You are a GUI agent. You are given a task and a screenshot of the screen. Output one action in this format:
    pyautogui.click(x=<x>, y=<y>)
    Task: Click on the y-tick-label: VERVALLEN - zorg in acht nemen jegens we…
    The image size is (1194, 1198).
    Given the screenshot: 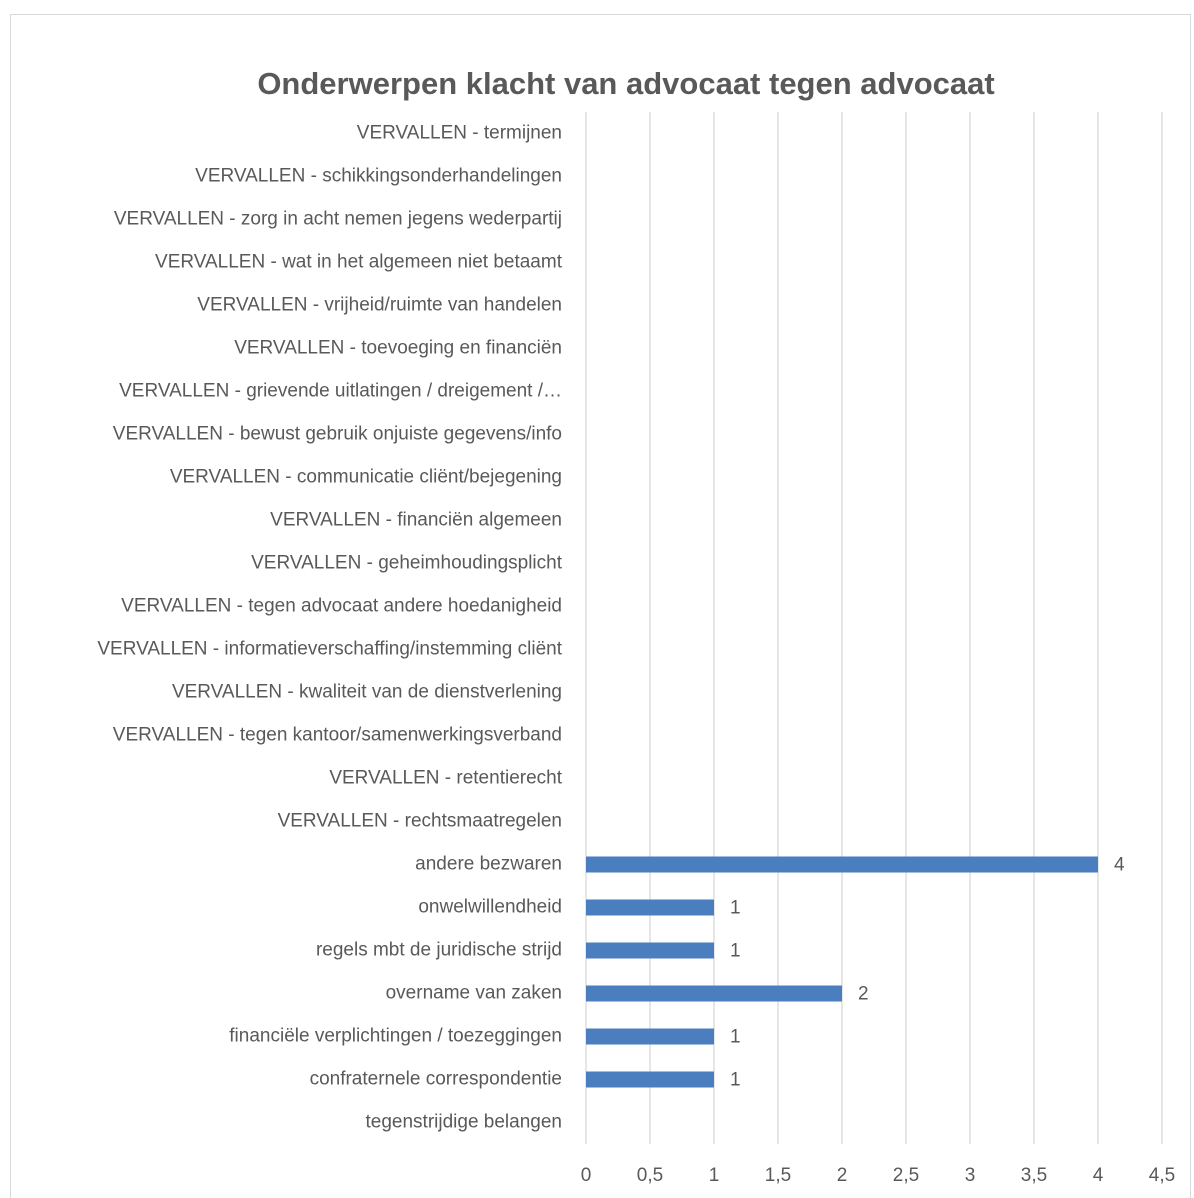 What is the action you would take?
    pyautogui.click(x=338, y=219)
    